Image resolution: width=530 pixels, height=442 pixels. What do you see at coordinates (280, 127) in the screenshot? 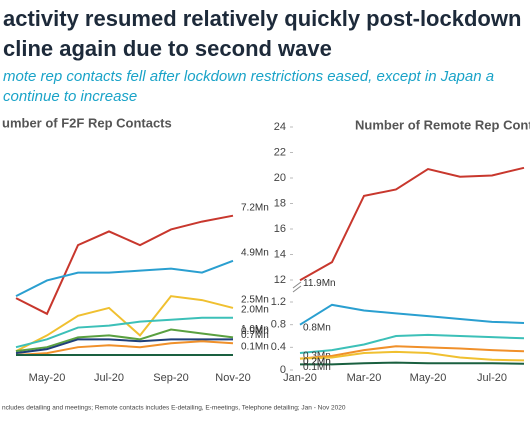
I see `y-tick-label: 24` at bounding box center [280, 127].